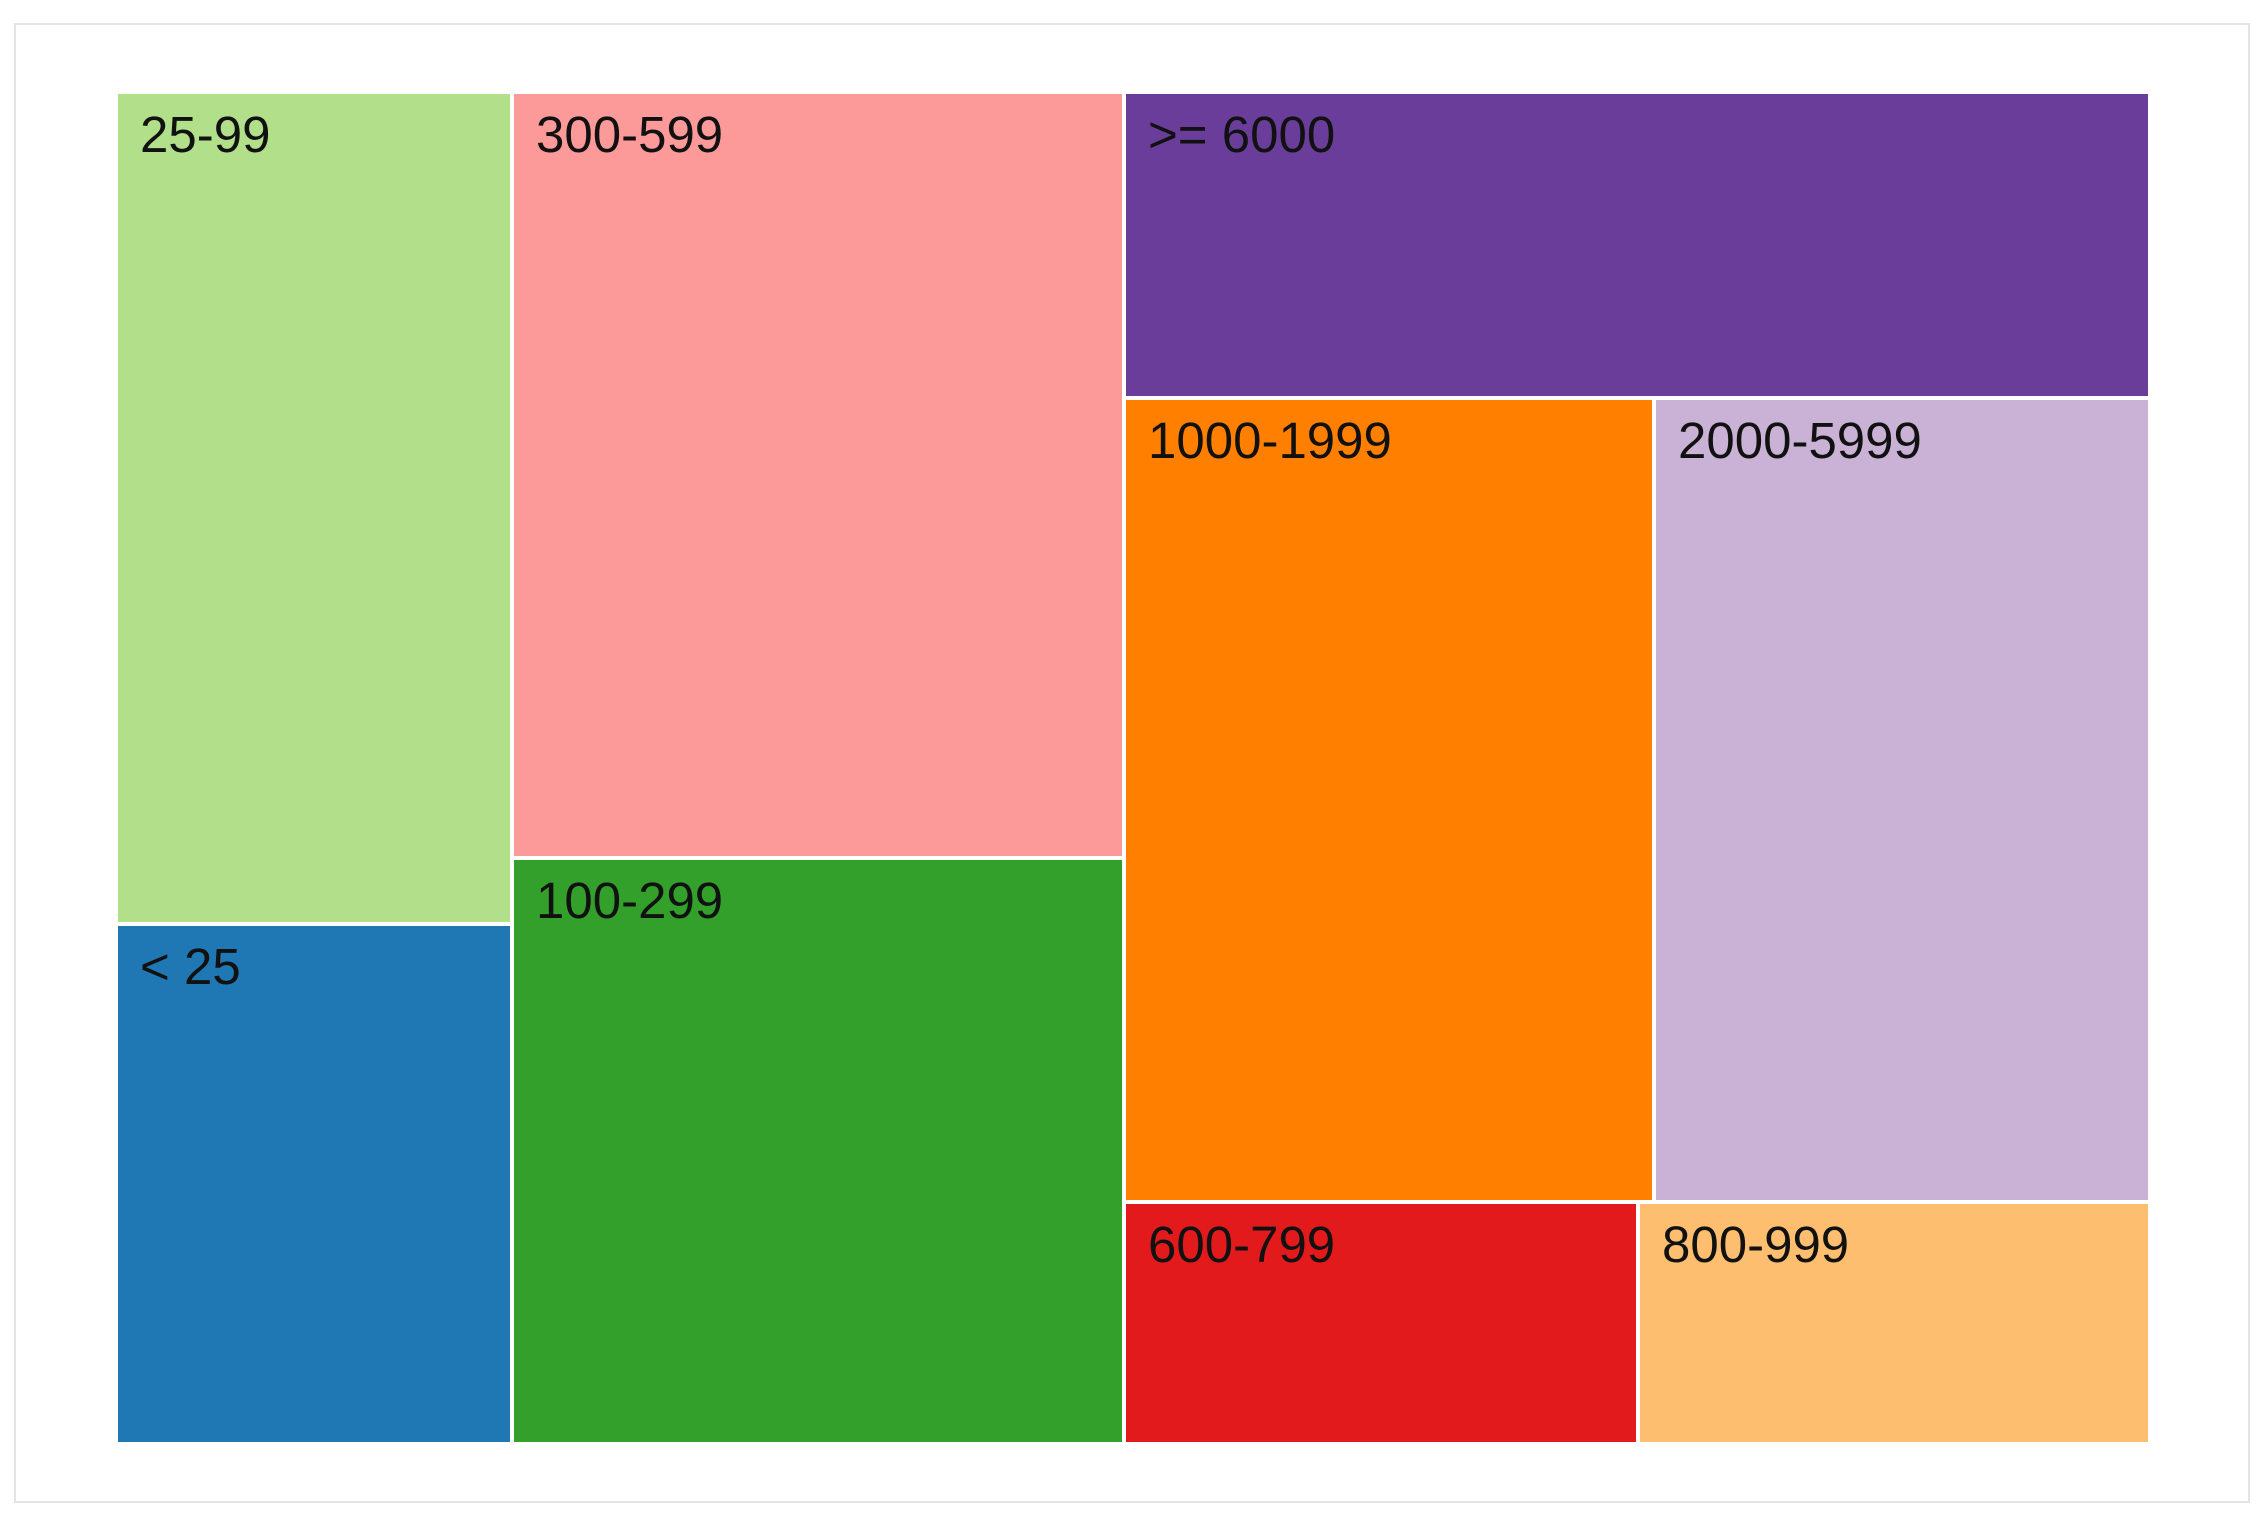 The width and height of the screenshot is (2268, 1520). Describe the element at coordinates (1270, 440) in the screenshot. I see `treemap-label: 1000-1999` at that location.